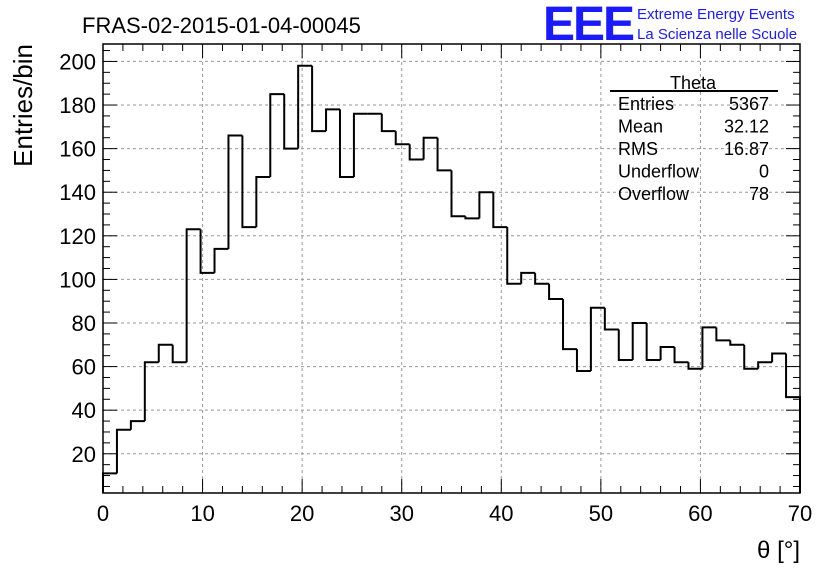 The image size is (836, 572). I want to click on stats-row-value: 78, so click(759, 194).